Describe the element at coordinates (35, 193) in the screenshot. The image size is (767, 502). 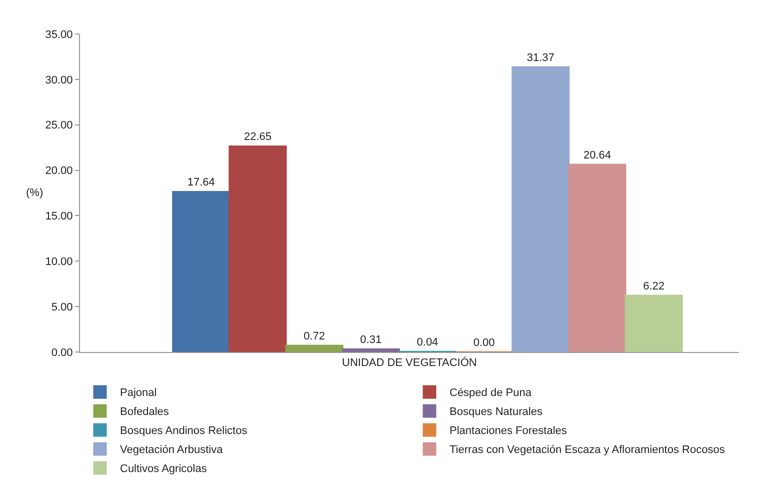
I see `y-axis-title: (%)` at that location.